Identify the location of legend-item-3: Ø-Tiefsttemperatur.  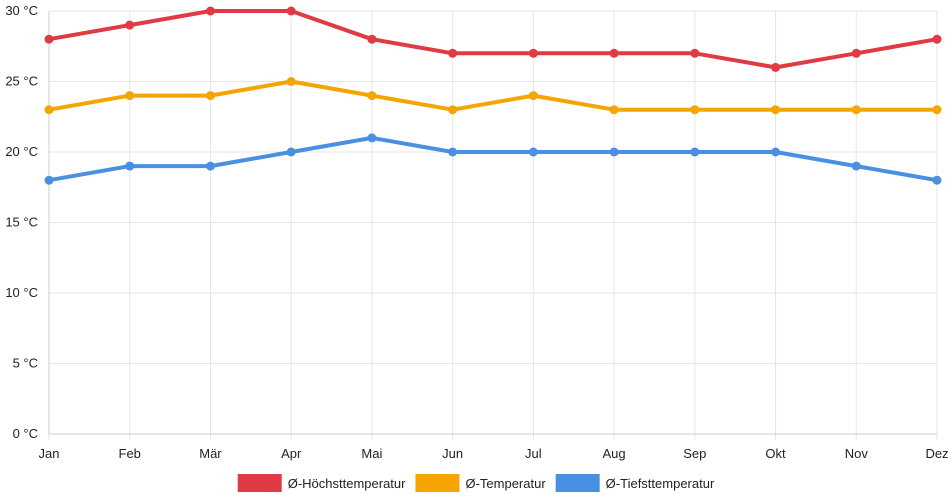
(635, 483).